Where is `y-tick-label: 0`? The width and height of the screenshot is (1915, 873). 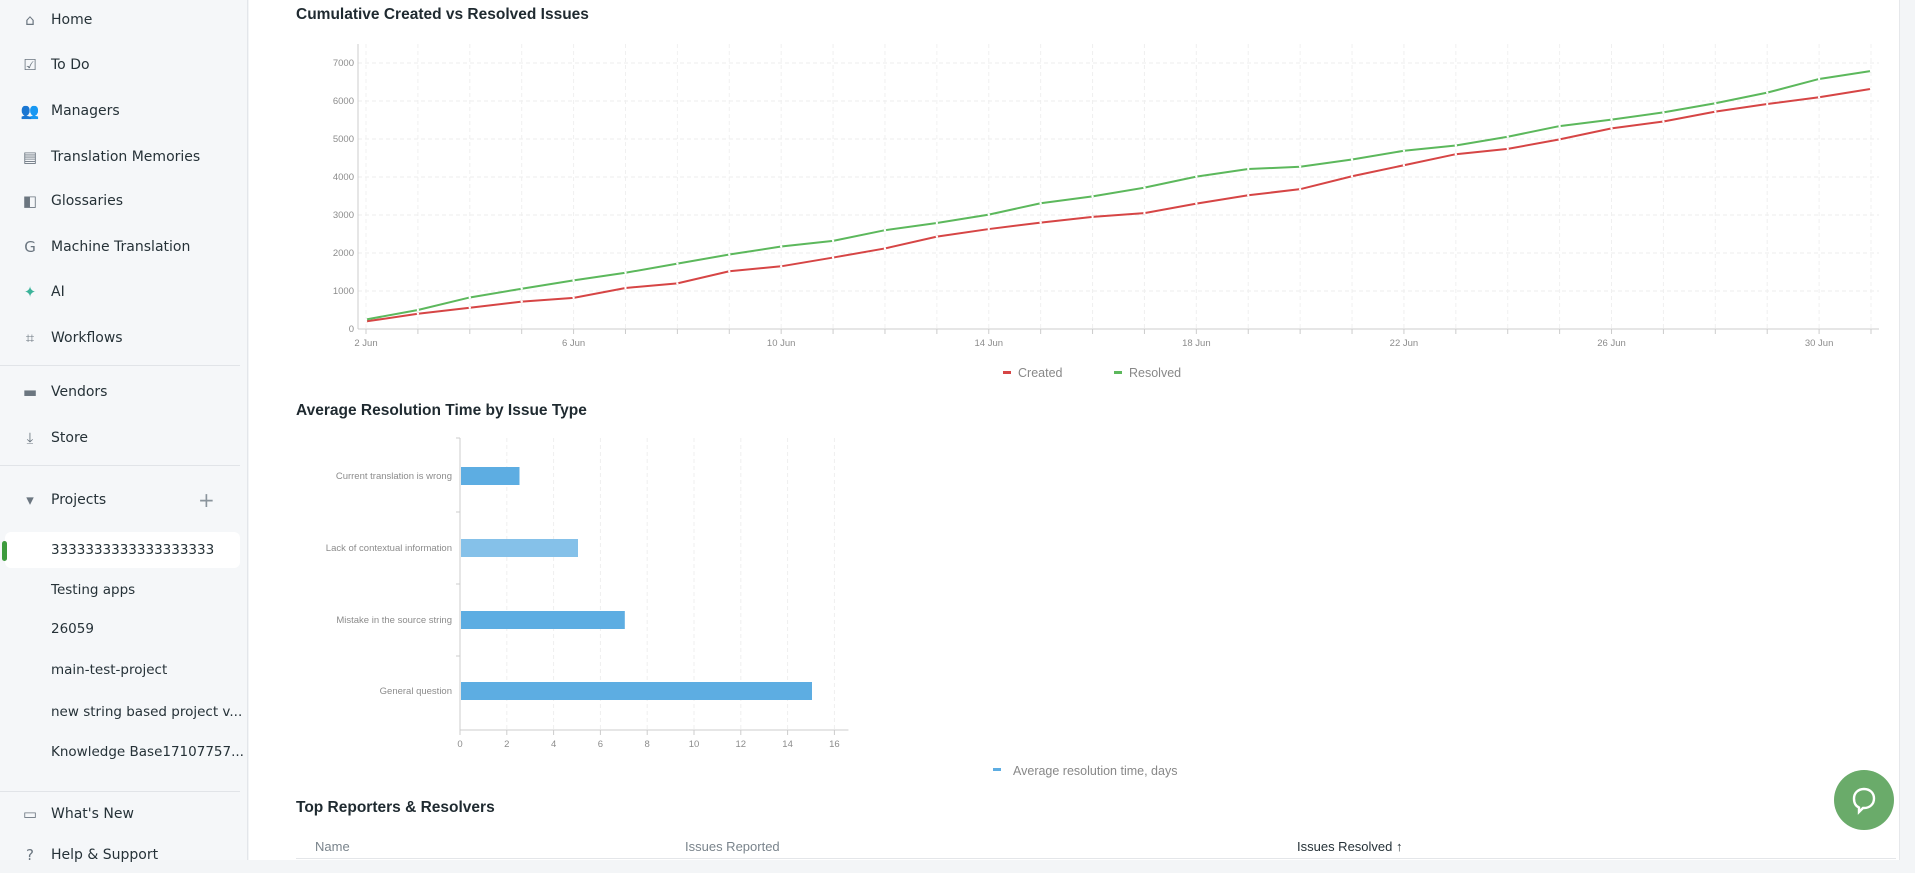
y-tick-label: 0 is located at coordinates (351, 329).